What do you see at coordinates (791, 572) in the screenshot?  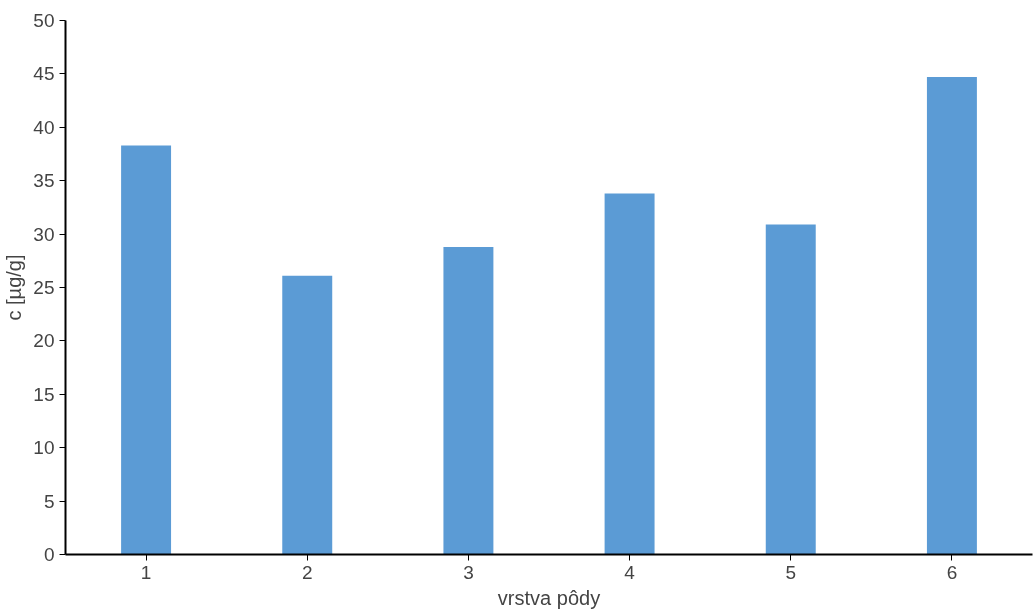 I see `x-tick-label: 5` at bounding box center [791, 572].